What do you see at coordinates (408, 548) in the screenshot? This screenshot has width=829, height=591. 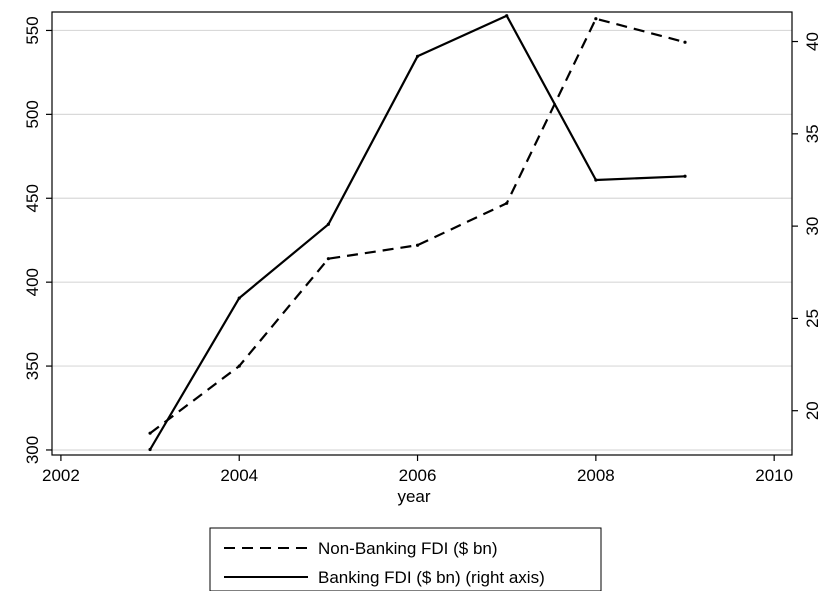 I see `legend-label-non-banking: Non-Banking FDI ($ bn)` at bounding box center [408, 548].